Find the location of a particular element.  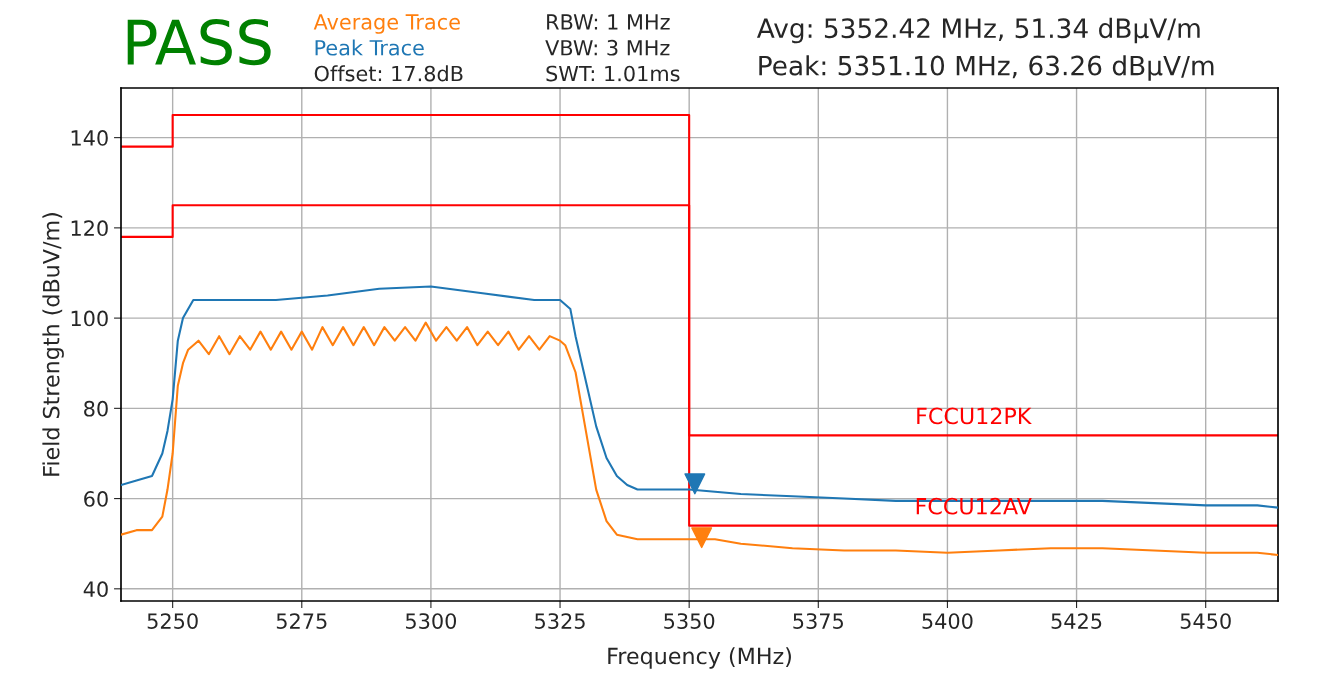

text: Peak Trace is located at coordinates (369, 47).